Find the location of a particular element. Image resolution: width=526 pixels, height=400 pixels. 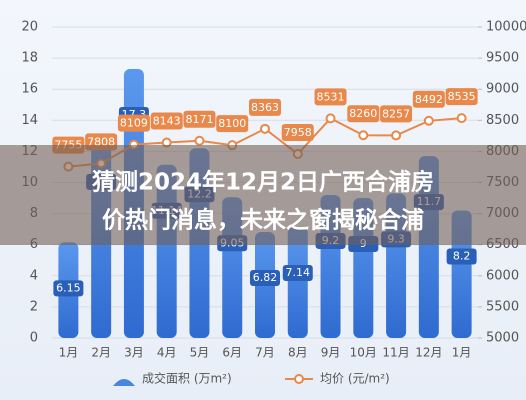

y2-tick-label: 10000 is located at coordinates (506, 27).